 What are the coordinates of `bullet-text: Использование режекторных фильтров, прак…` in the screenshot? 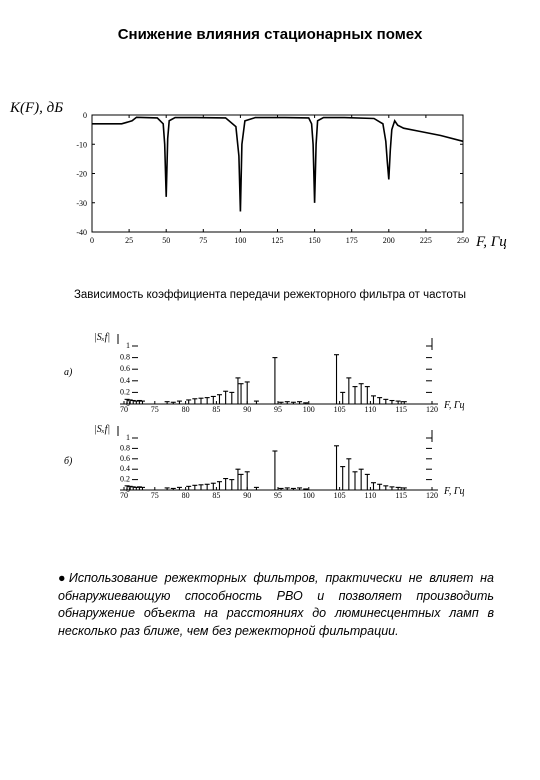 It's located at (276, 604).